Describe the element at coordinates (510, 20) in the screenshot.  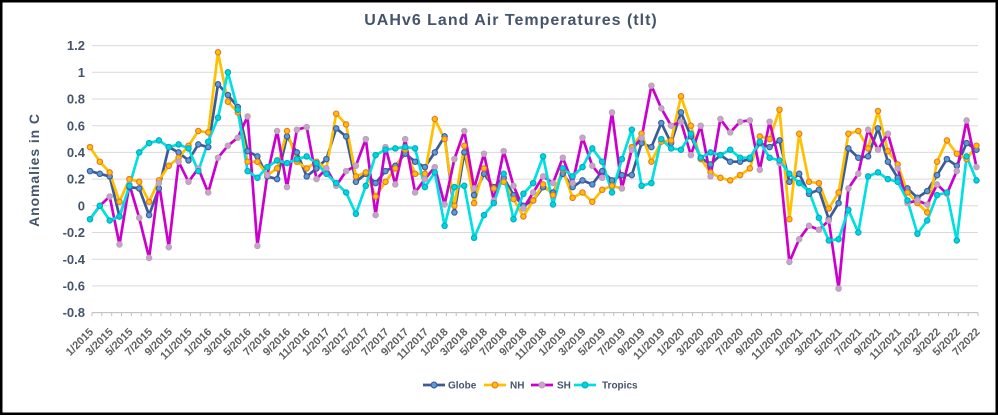
I see `svg-text:UAHv6 Land Air Temperatures (t: UAHv6 Land Air Temperatures (tlt)` at that location.